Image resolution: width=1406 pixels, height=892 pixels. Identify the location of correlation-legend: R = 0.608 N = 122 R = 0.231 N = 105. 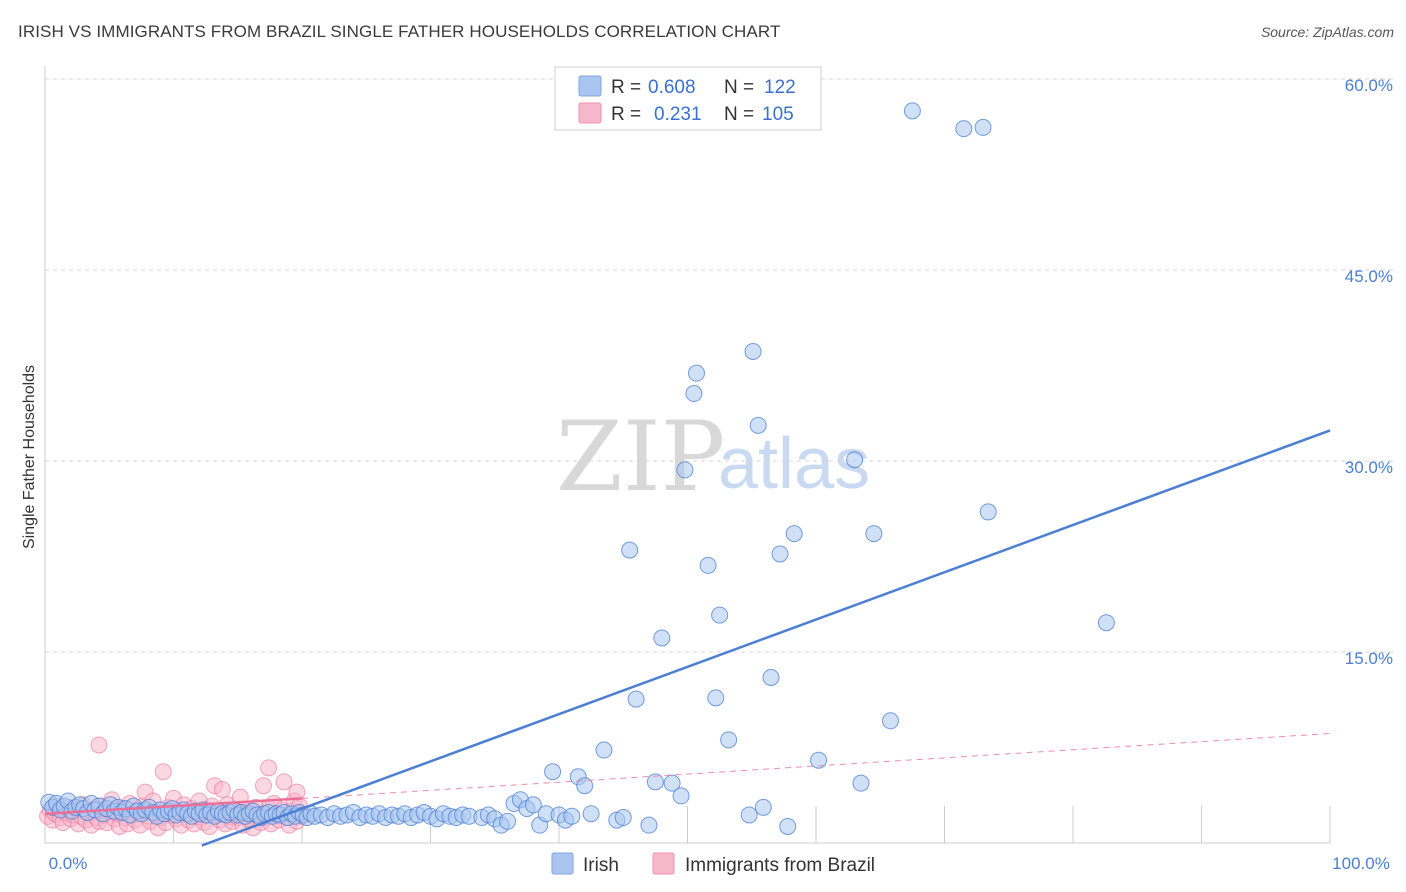
(688, 98).